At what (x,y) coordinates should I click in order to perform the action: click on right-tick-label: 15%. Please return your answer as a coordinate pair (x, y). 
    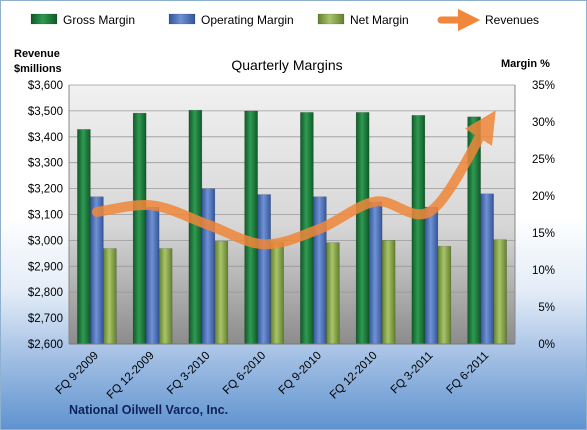
    Looking at the image, I should click on (543, 234).